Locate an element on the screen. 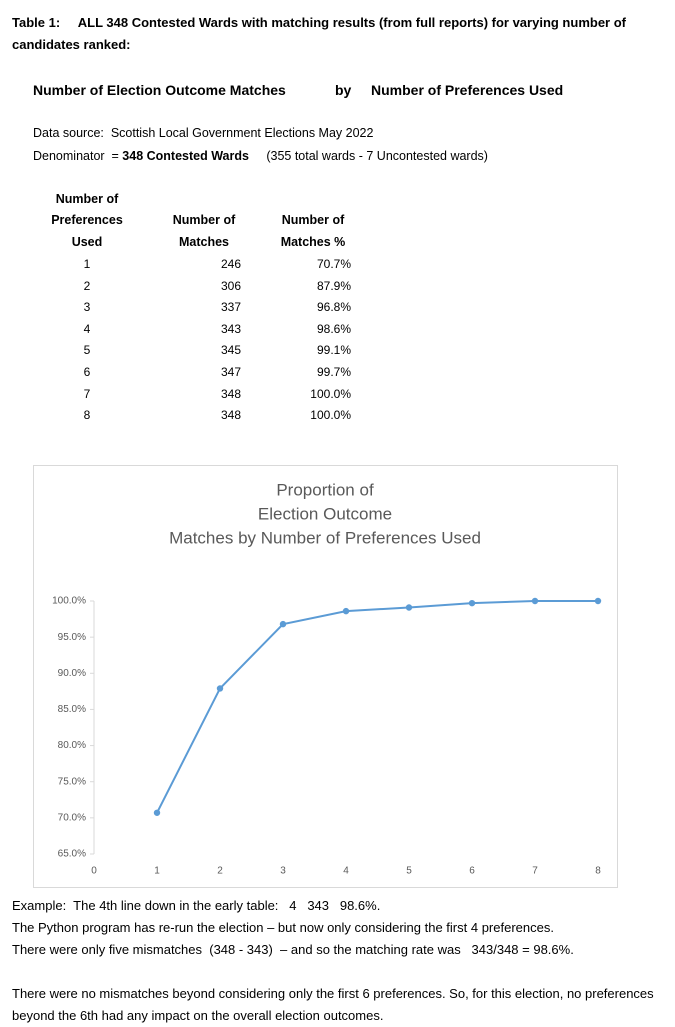 The height and width of the screenshot is (1027, 675). table-header: Preferences is located at coordinates (87, 220).